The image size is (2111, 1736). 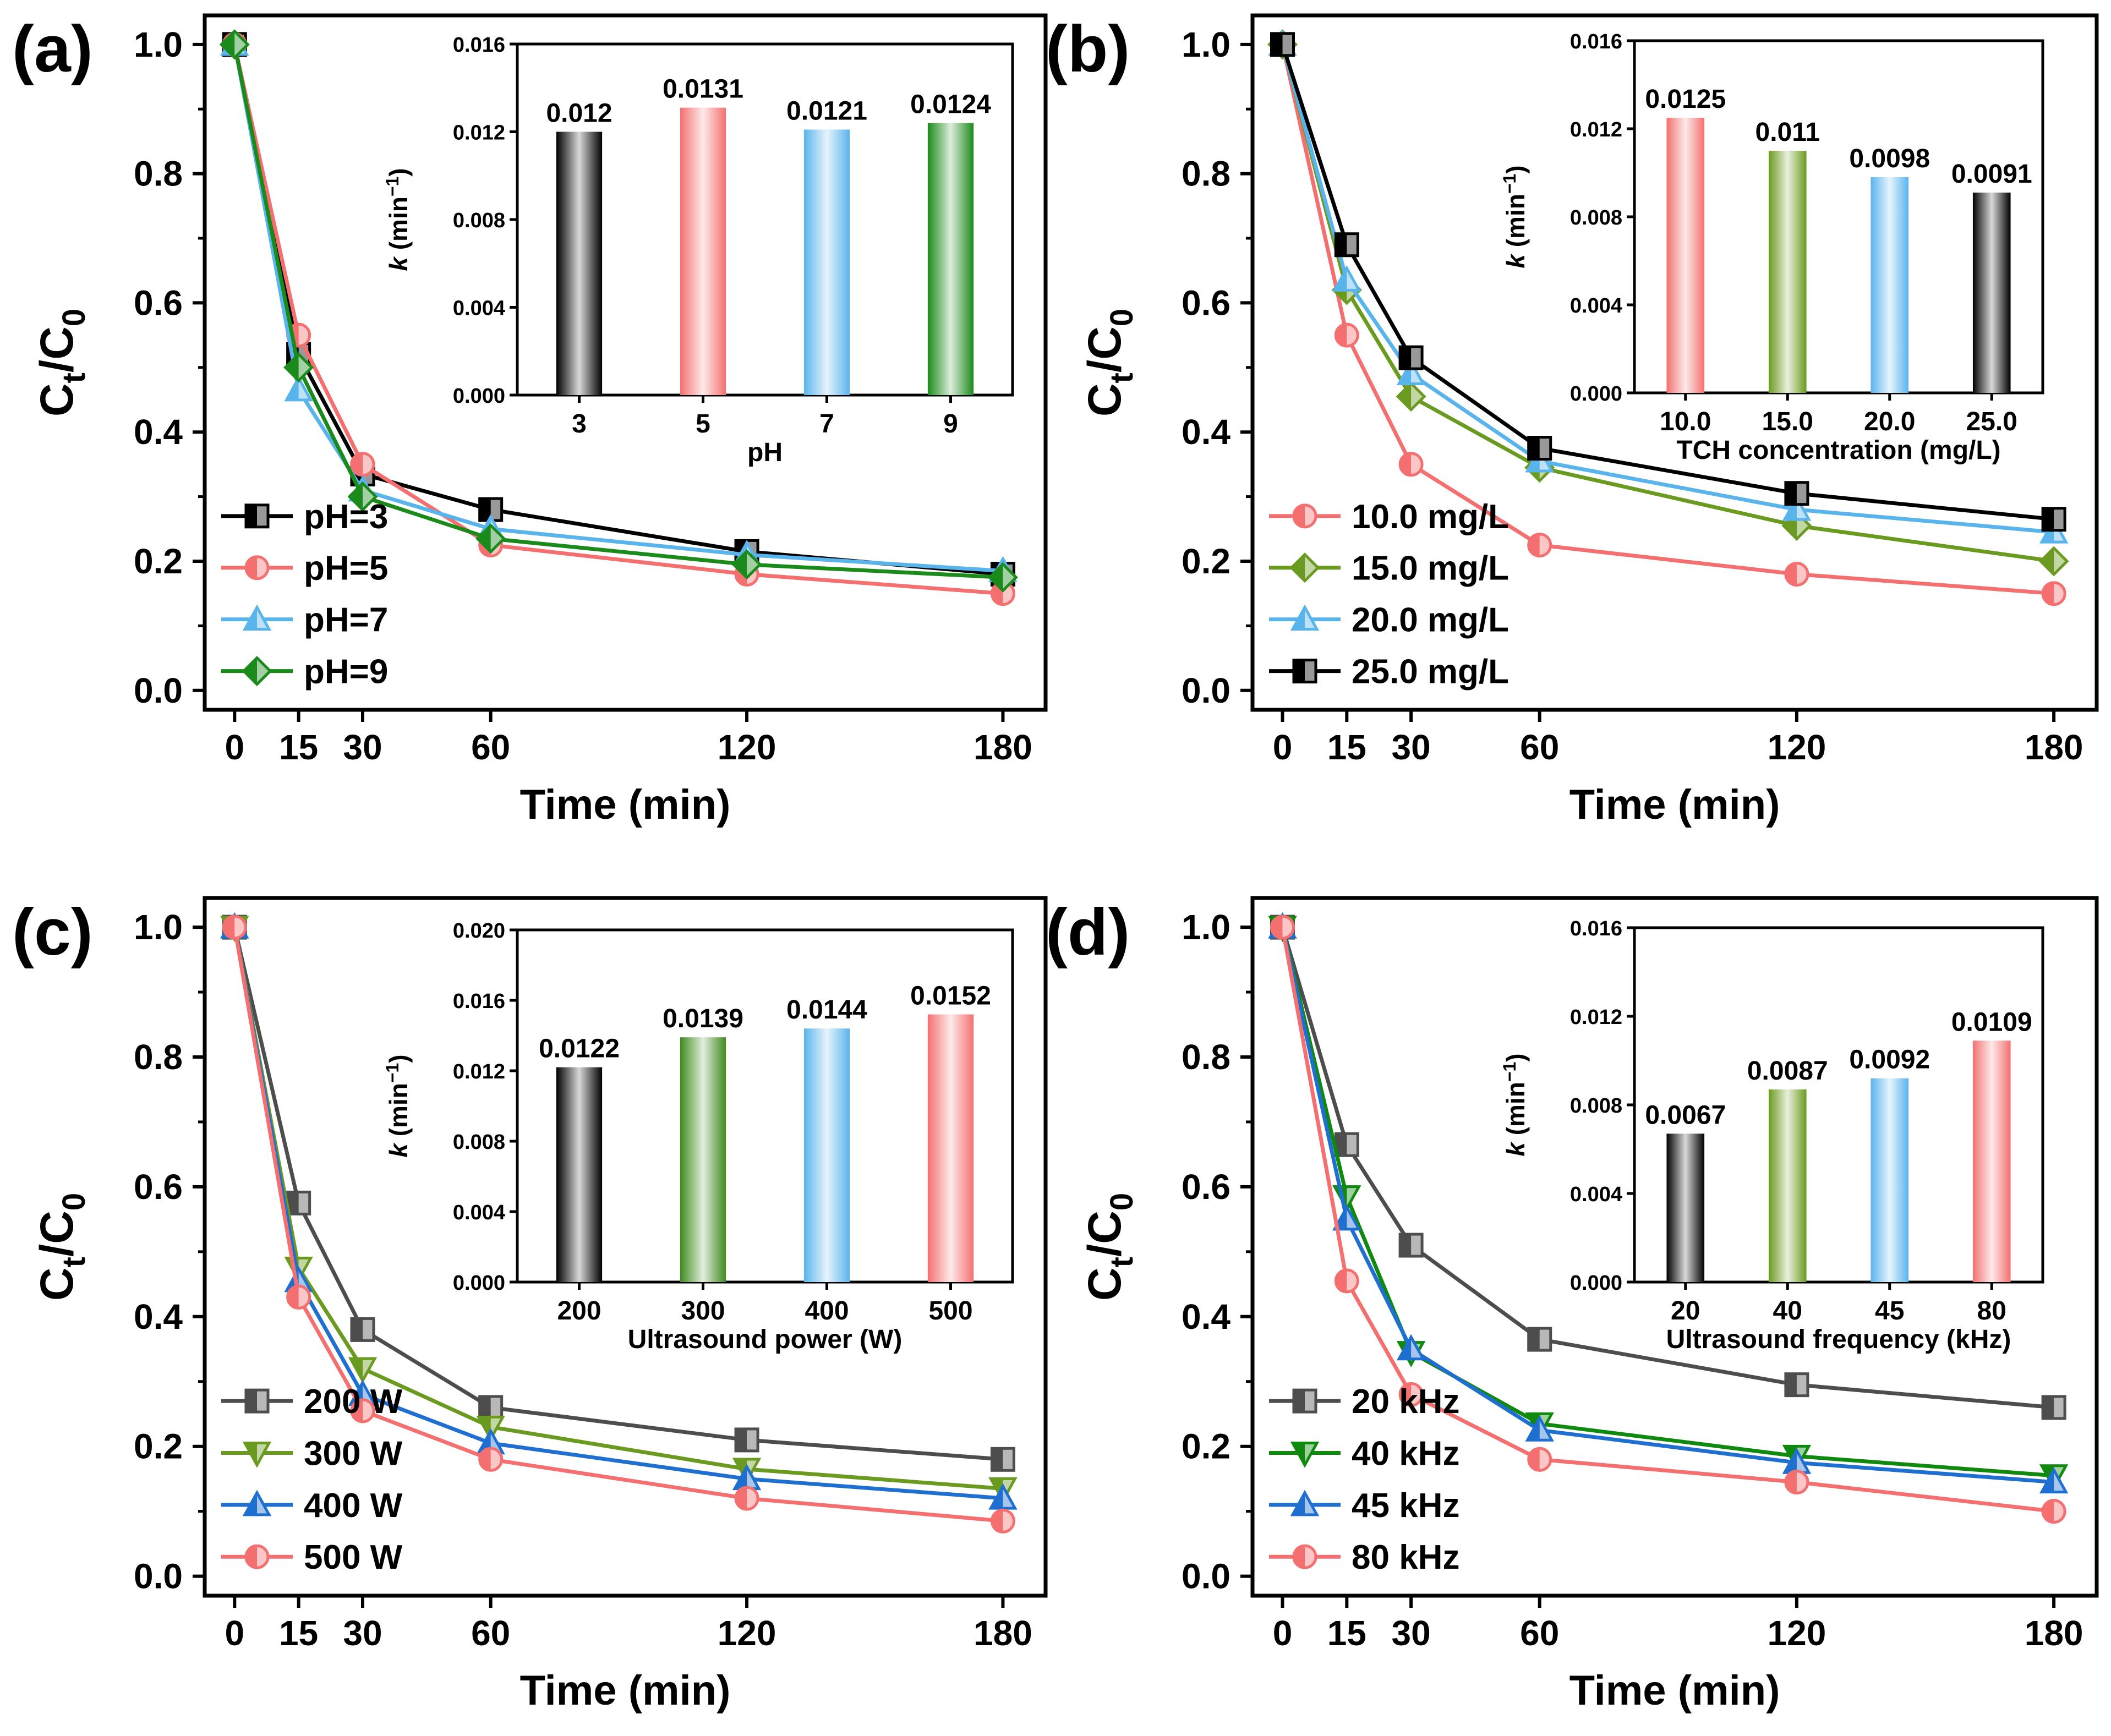 I want to click on y-title-sub2: 0, so click(x=1122, y=317).